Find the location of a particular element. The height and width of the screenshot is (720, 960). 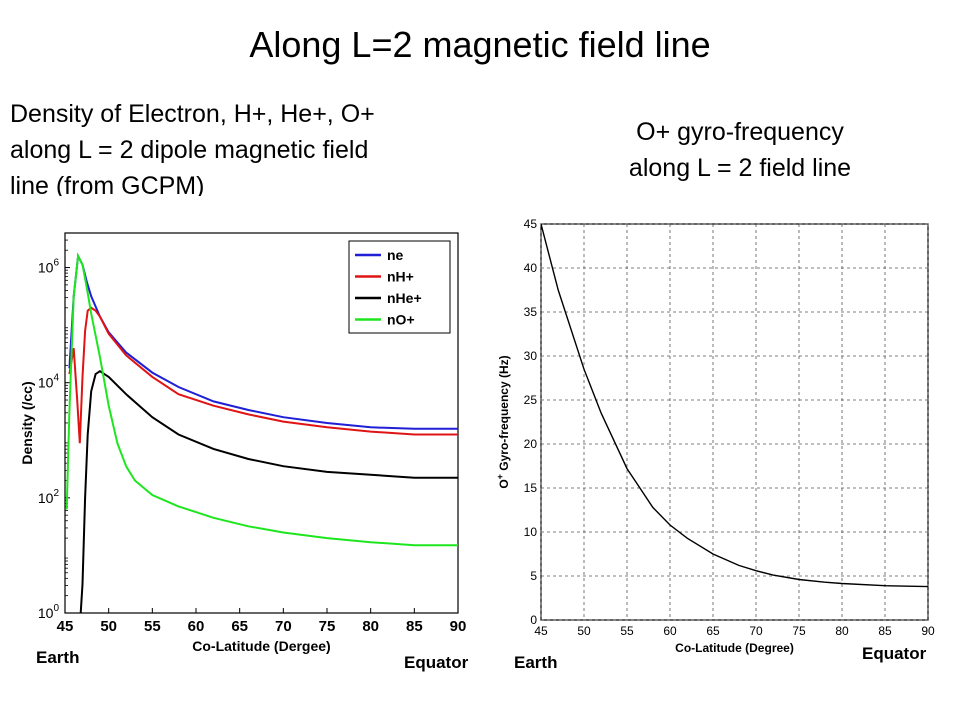

earth-label-right: Earth is located at coordinates (536, 662).